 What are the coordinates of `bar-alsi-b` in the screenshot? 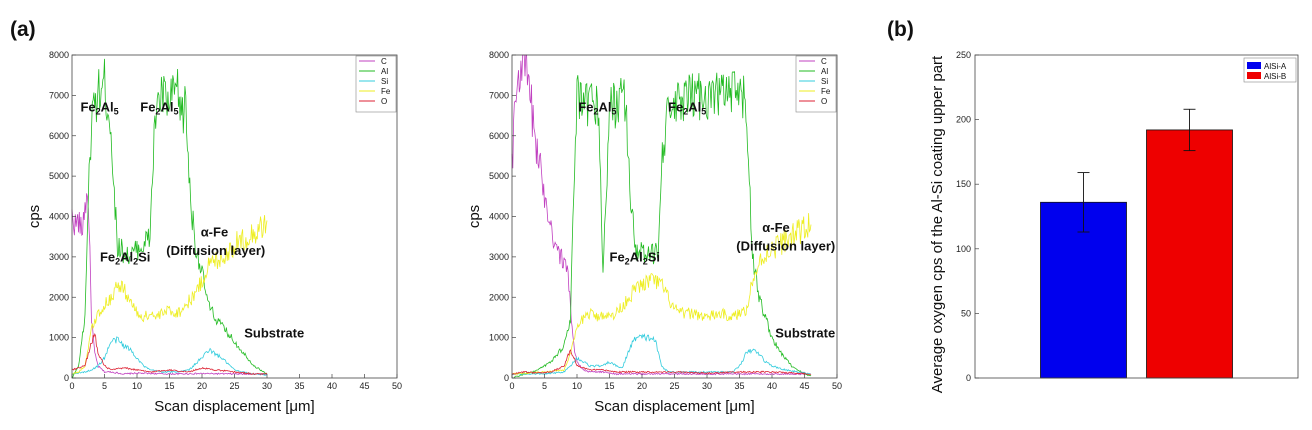 It's located at (1189, 254).